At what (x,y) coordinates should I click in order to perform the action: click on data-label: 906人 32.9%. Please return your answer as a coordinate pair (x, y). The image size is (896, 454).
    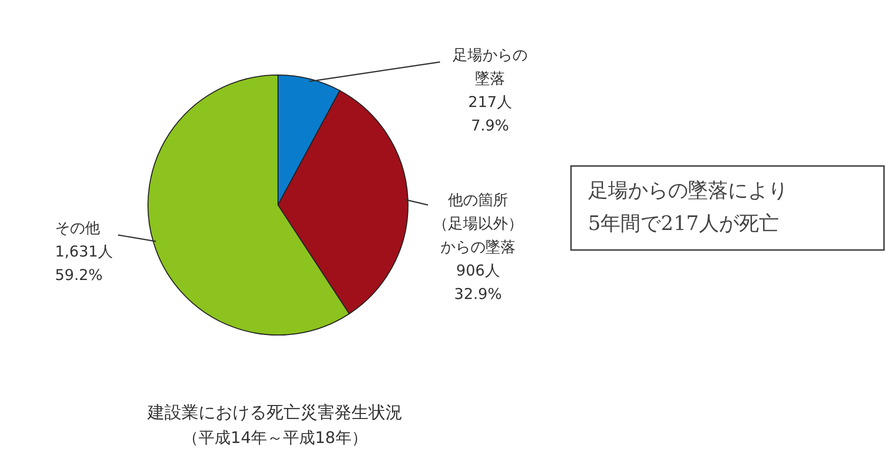
    Looking at the image, I should click on (478, 282).